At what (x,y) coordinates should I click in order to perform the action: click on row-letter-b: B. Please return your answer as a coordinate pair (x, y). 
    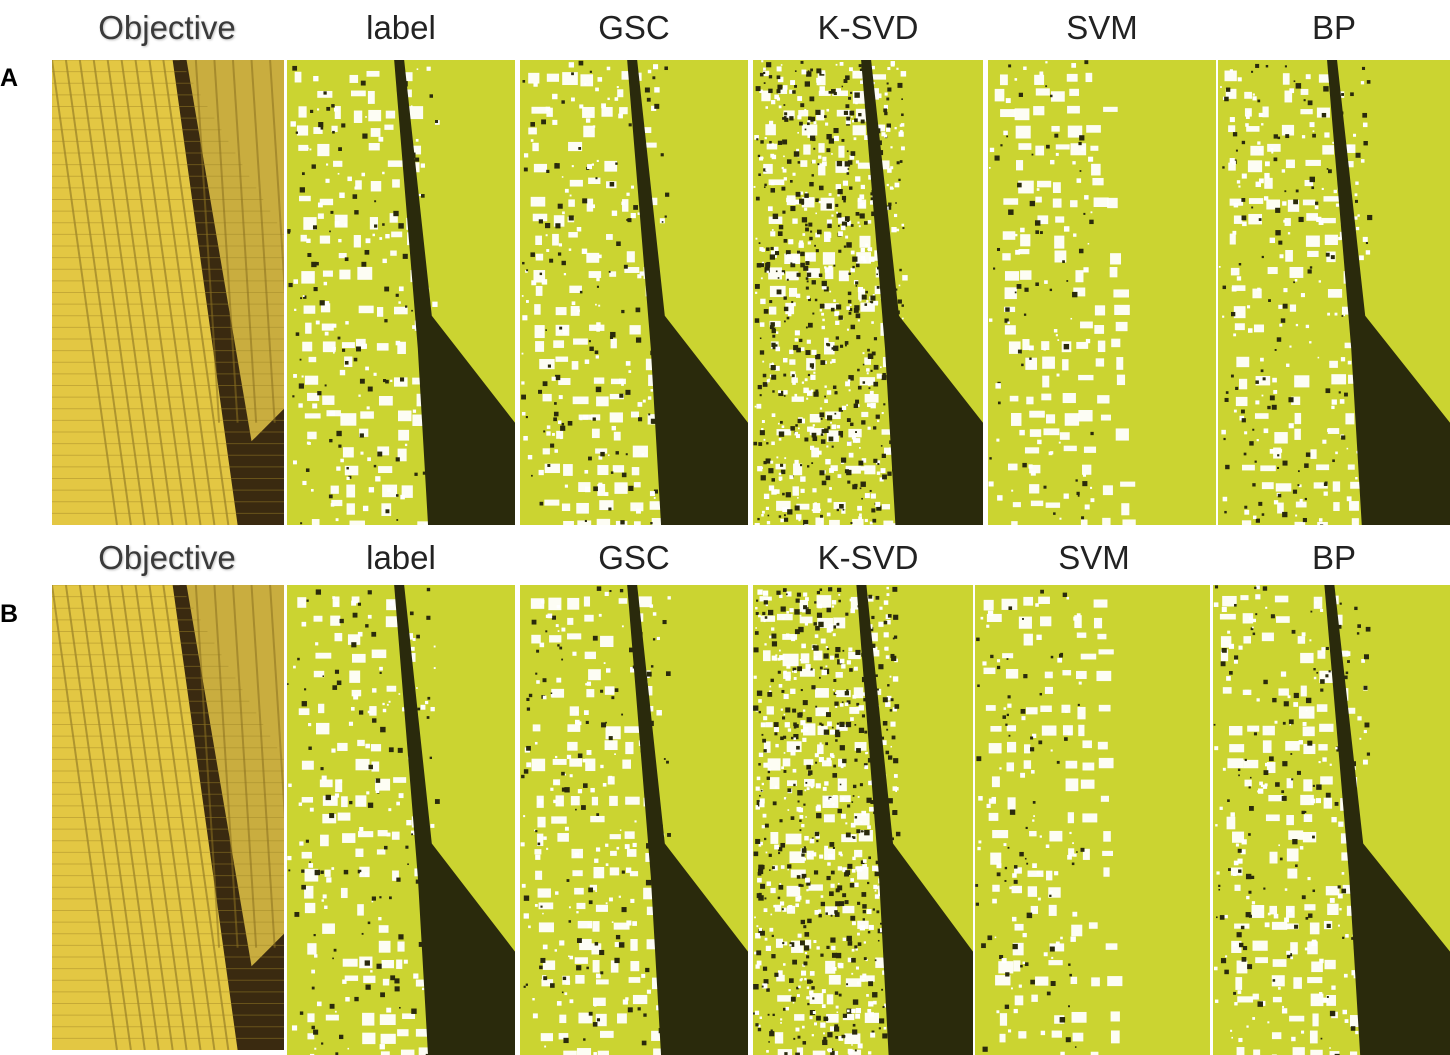
    Looking at the image, I should click on (9, 614).